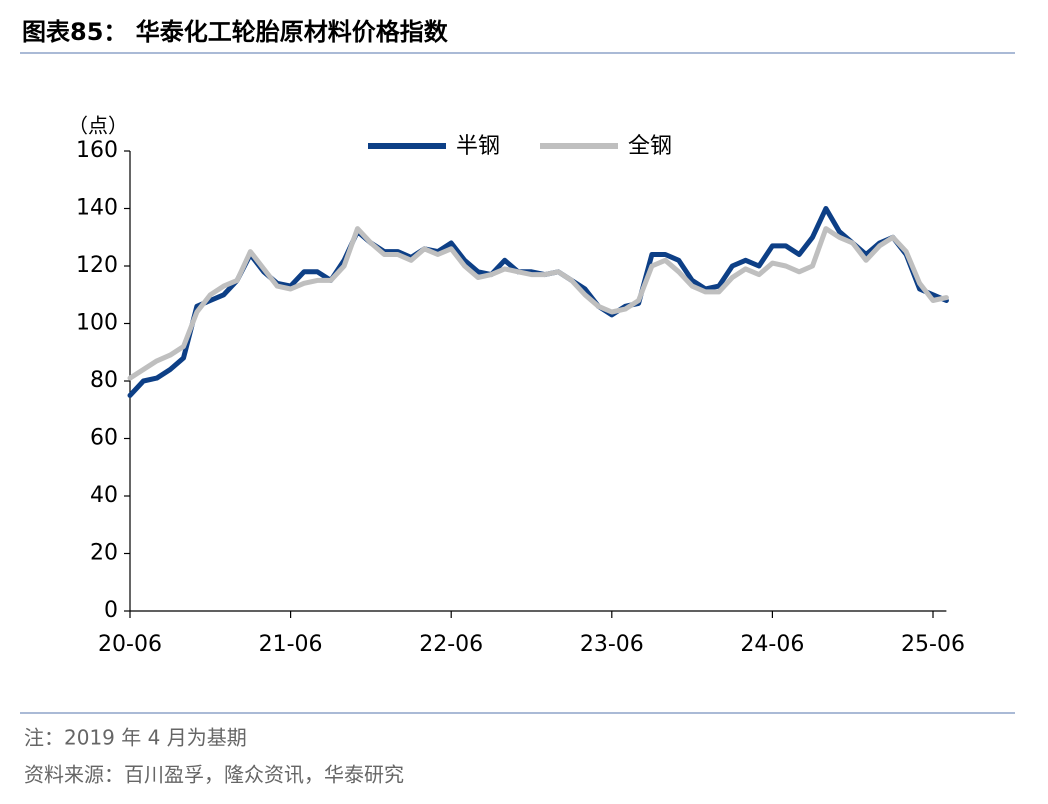  What do you see at coordinates (451, 644) in the screenshot?
I see `x-tick-label: 22-06` at bounding box center [451, 644].